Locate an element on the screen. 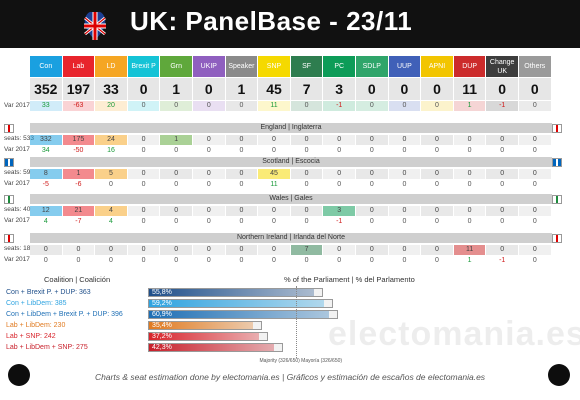  region-var-0-11: 0 is located at coordinates (404, 150).